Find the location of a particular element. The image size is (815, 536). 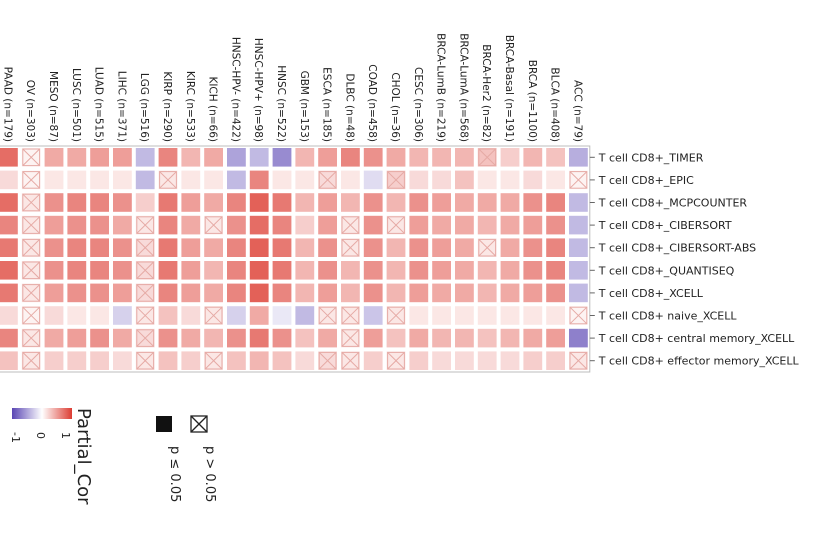

column-label: KICH (n=66) is located at coordinates (213, 109).